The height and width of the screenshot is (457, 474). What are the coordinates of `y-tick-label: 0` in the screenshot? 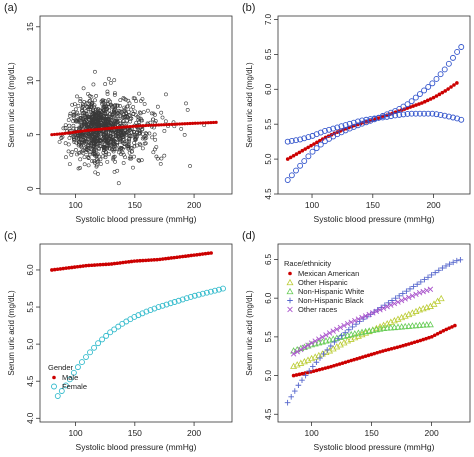 It's located at (30, 188).